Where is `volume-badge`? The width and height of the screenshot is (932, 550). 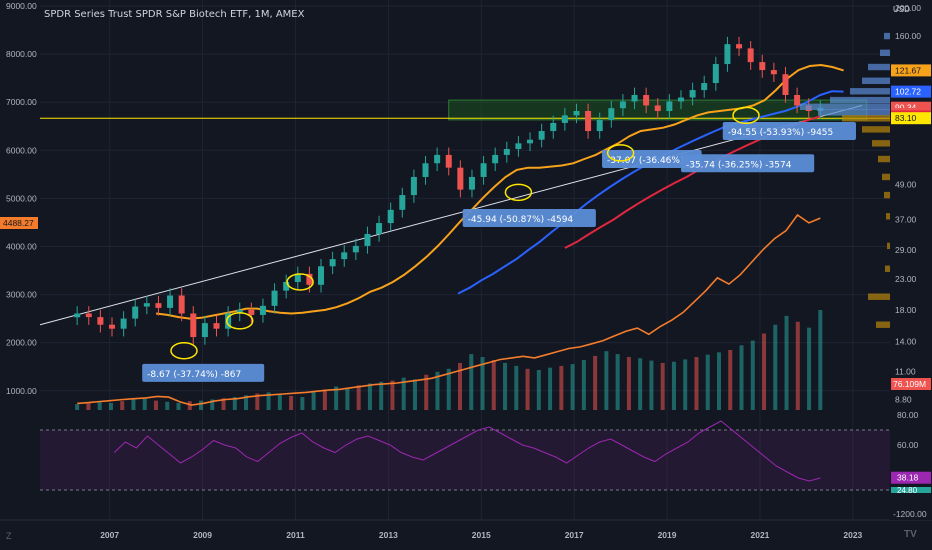 volume-badge is located at coordinates (911, 384).